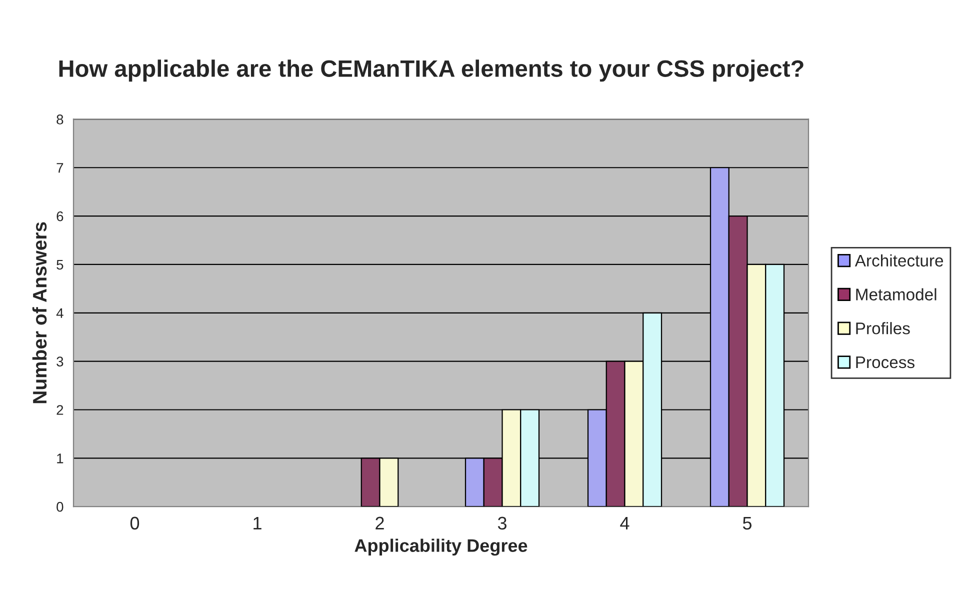  Describe the element at coordinates (441, 547) in the screenshot. I see `x-axis-title: Applicability Degree` at that location.